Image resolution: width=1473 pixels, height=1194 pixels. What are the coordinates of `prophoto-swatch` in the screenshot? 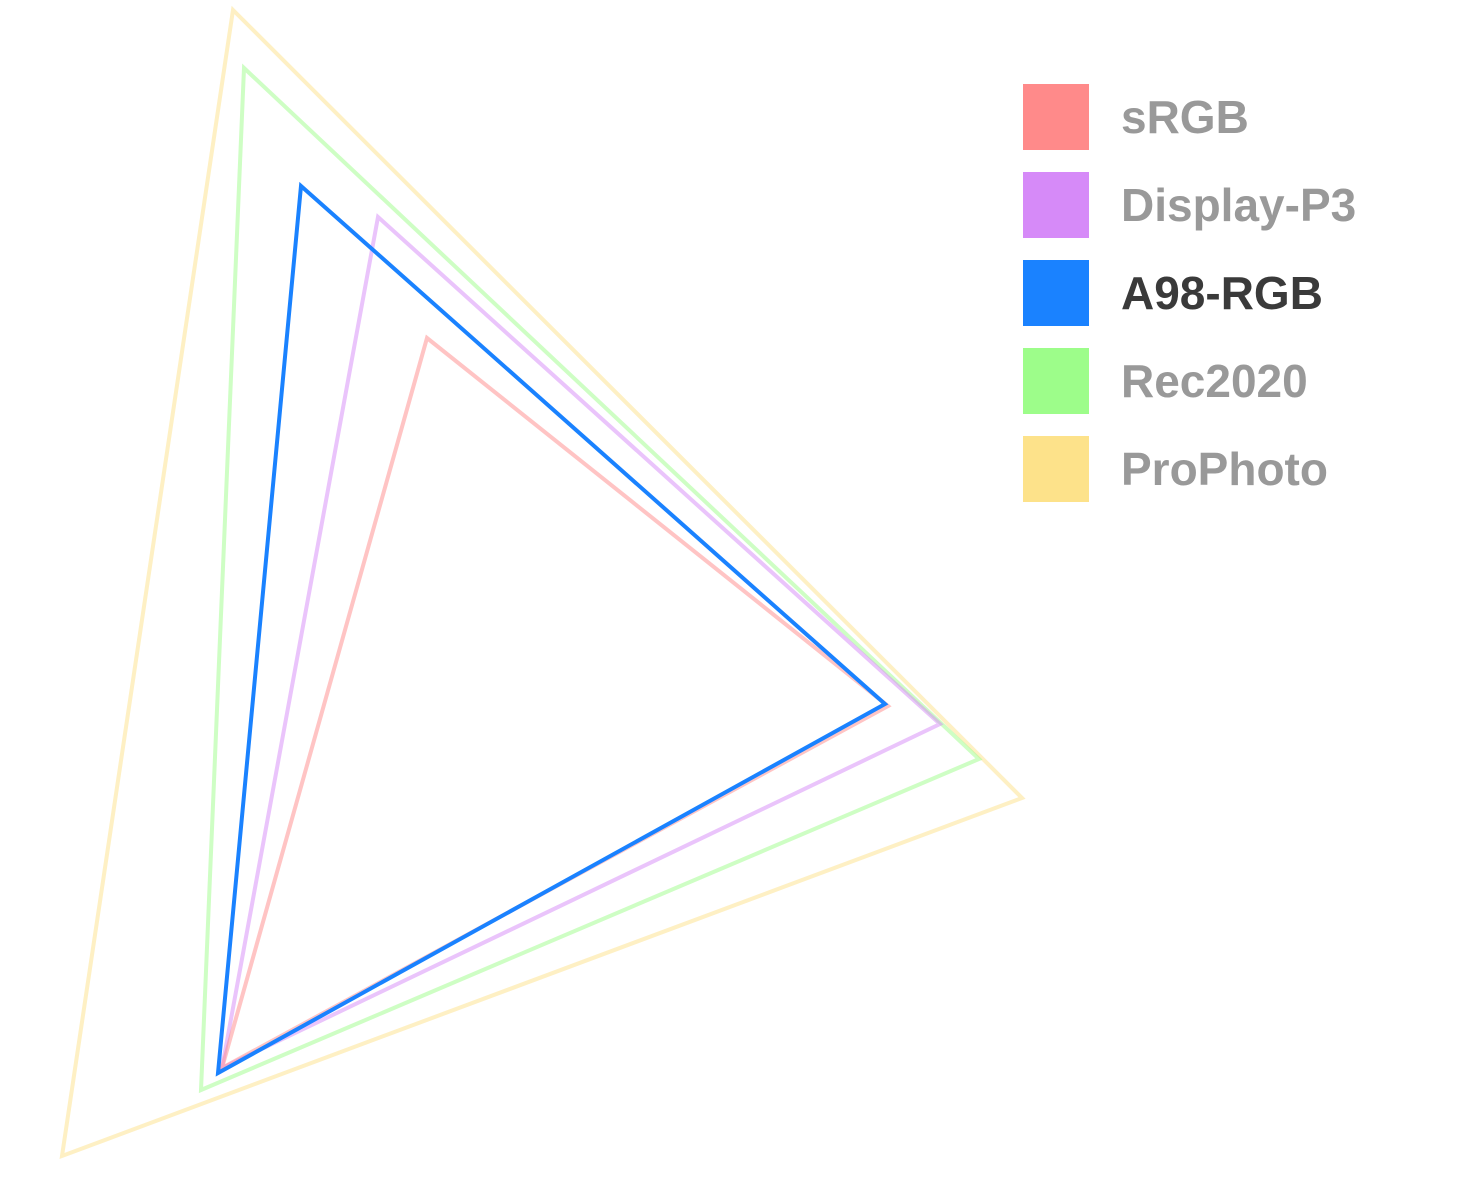 It's located at (1056, 469).